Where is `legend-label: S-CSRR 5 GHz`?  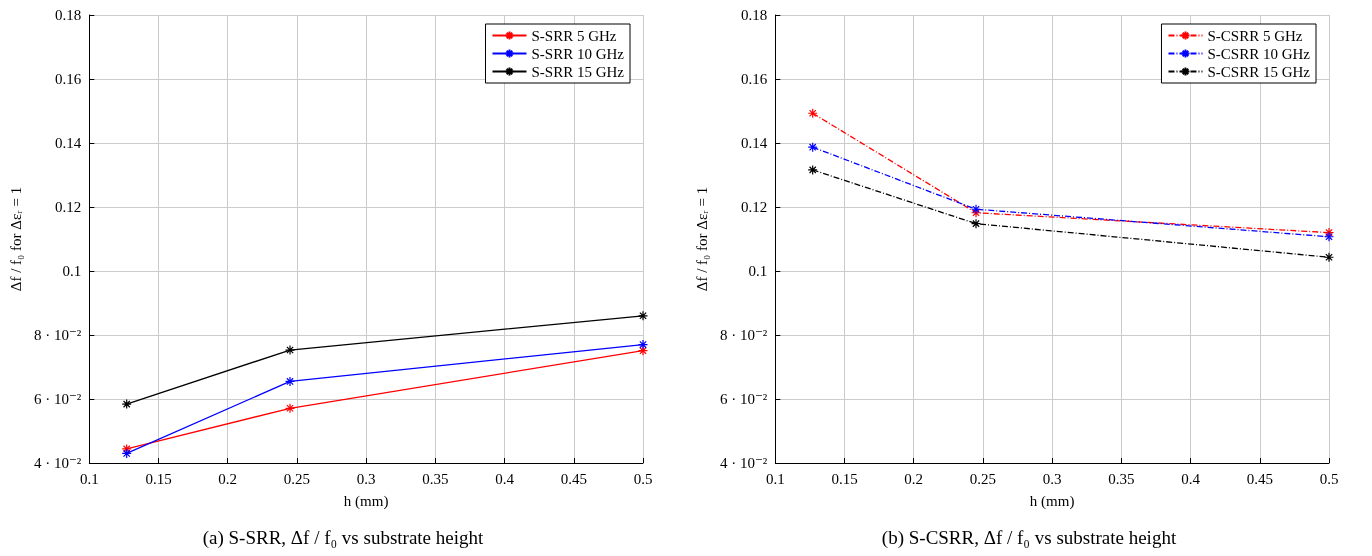
legend-label: S-CSRR 5 GHz is located at coordinates (1255, 35).